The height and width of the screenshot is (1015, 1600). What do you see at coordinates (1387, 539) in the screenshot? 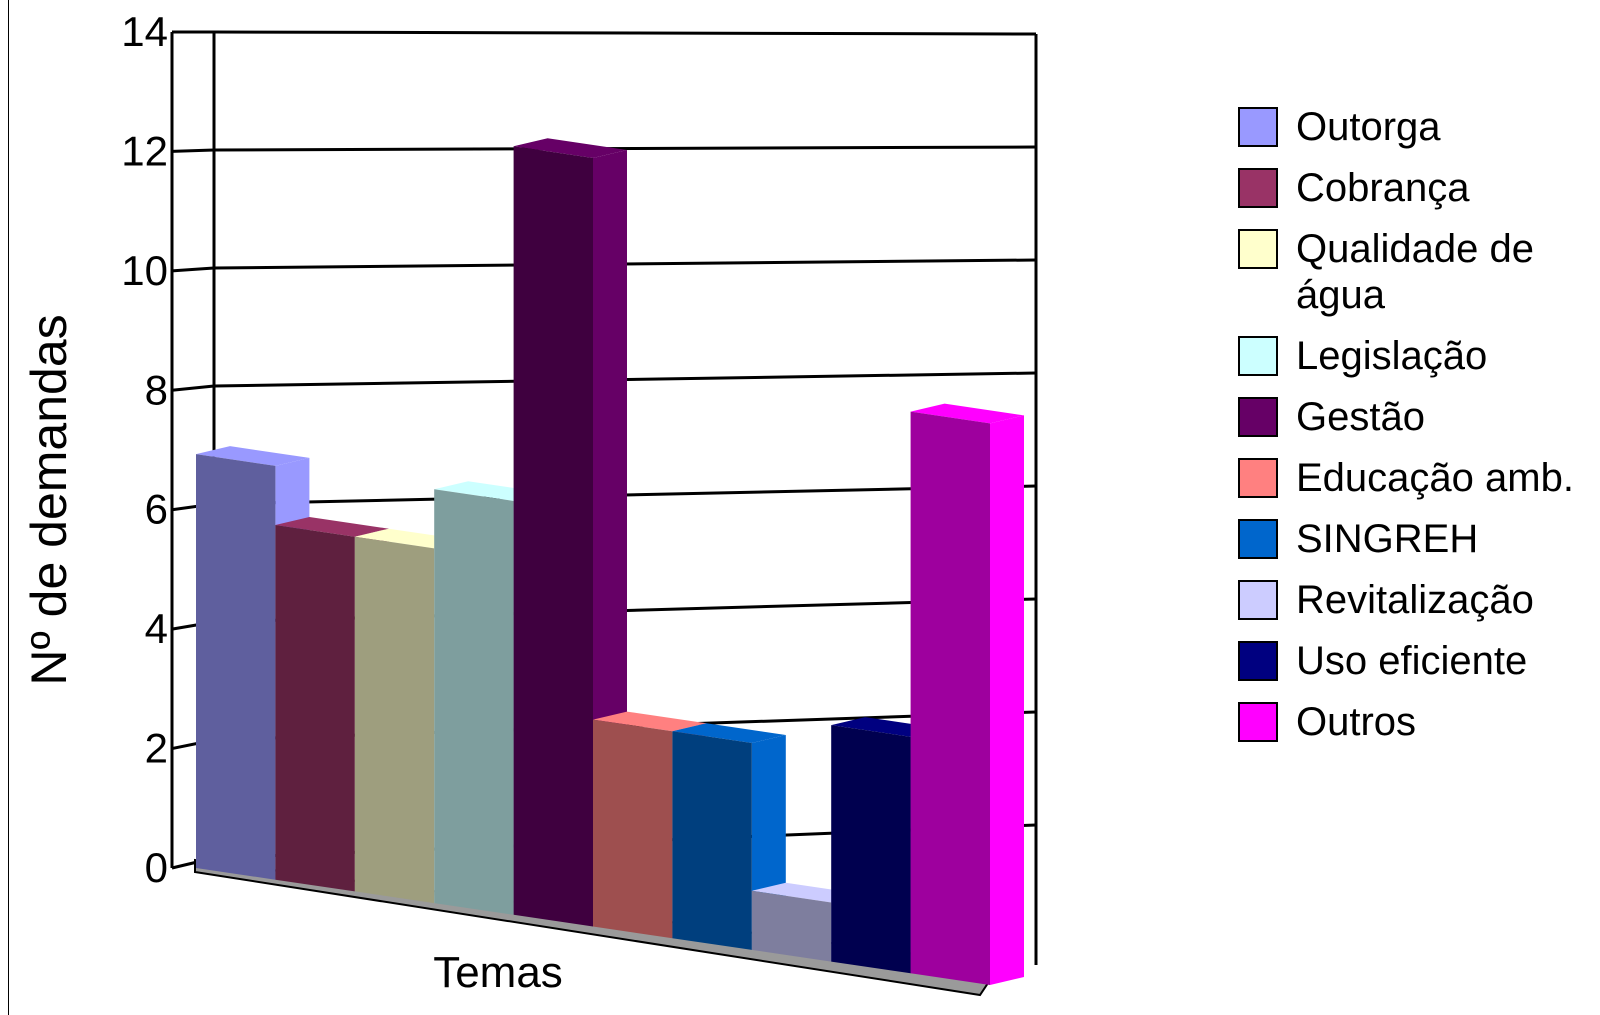
I see `legend-label: SINGREH` at bounding box center [1387, 539].